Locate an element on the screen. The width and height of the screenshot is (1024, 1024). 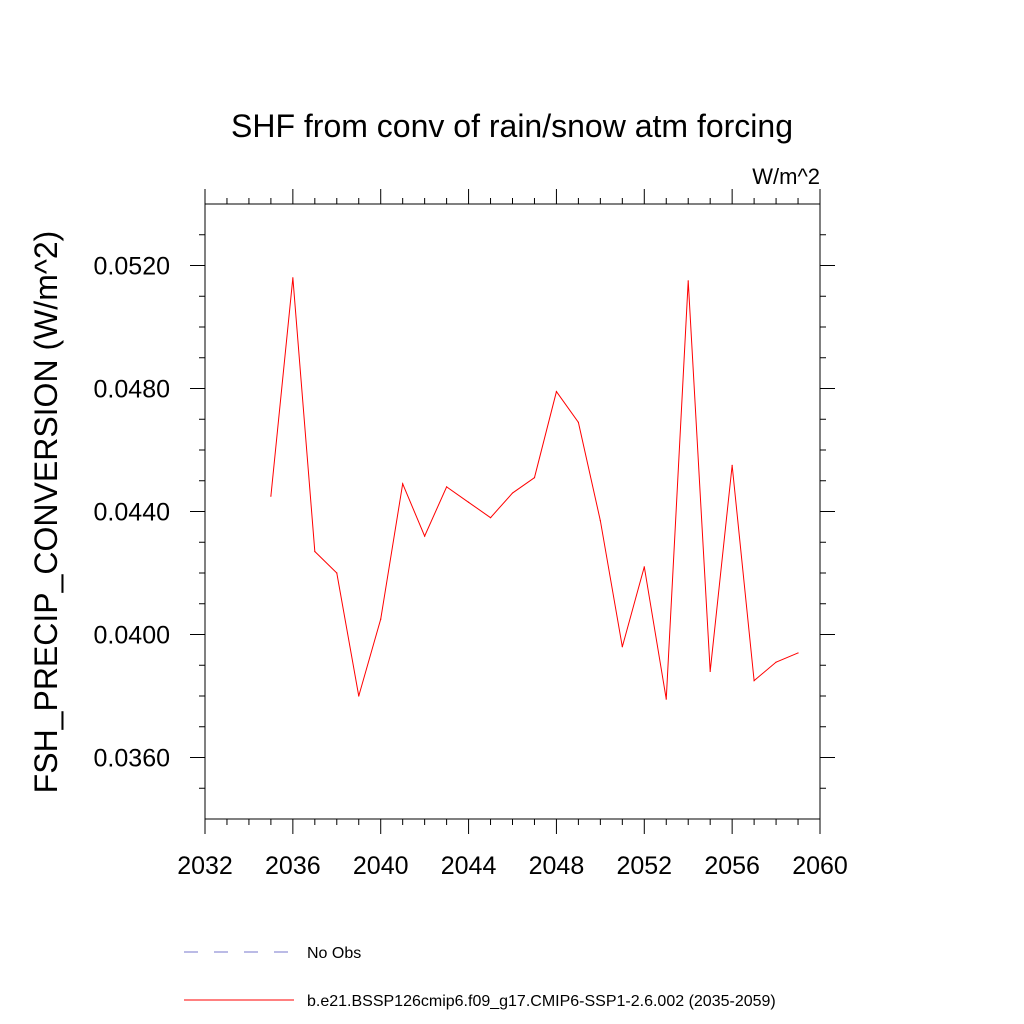
legend-label: No Obs is located at coordinates (334, 953).